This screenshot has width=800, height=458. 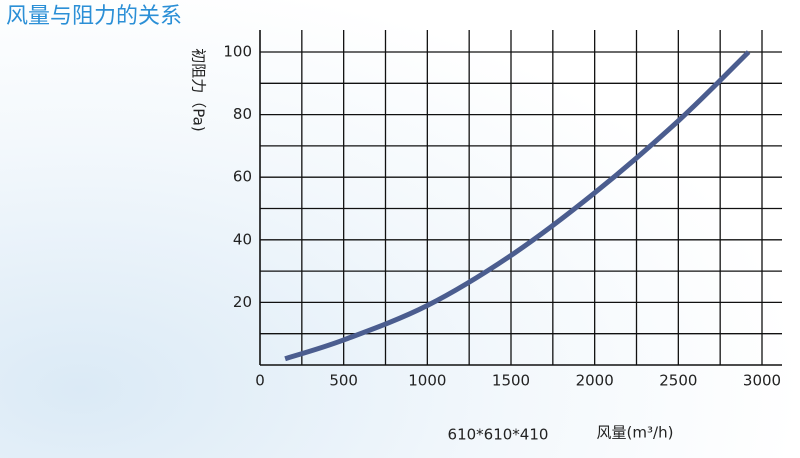 I want to click on x-tick-label: 1500, so click(x=511, y=381).